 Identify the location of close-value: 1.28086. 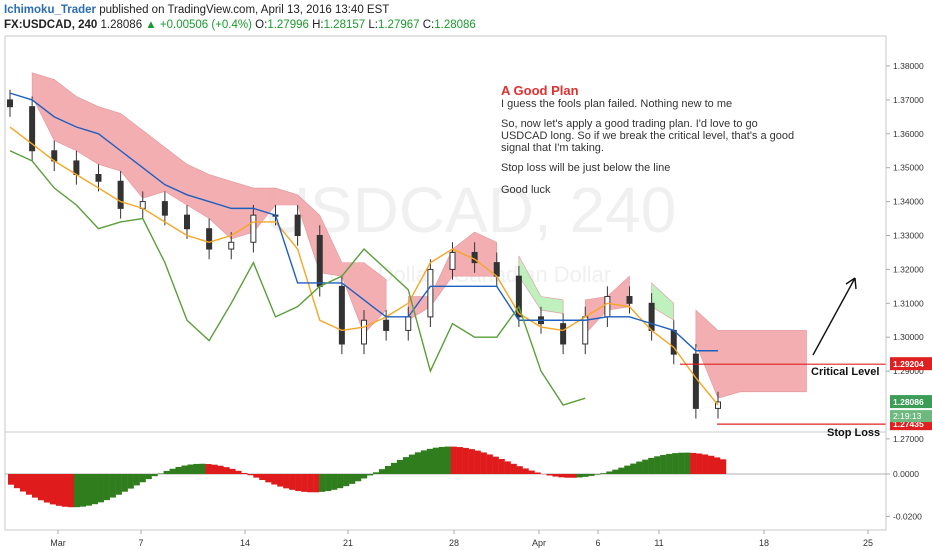
(455, 25).